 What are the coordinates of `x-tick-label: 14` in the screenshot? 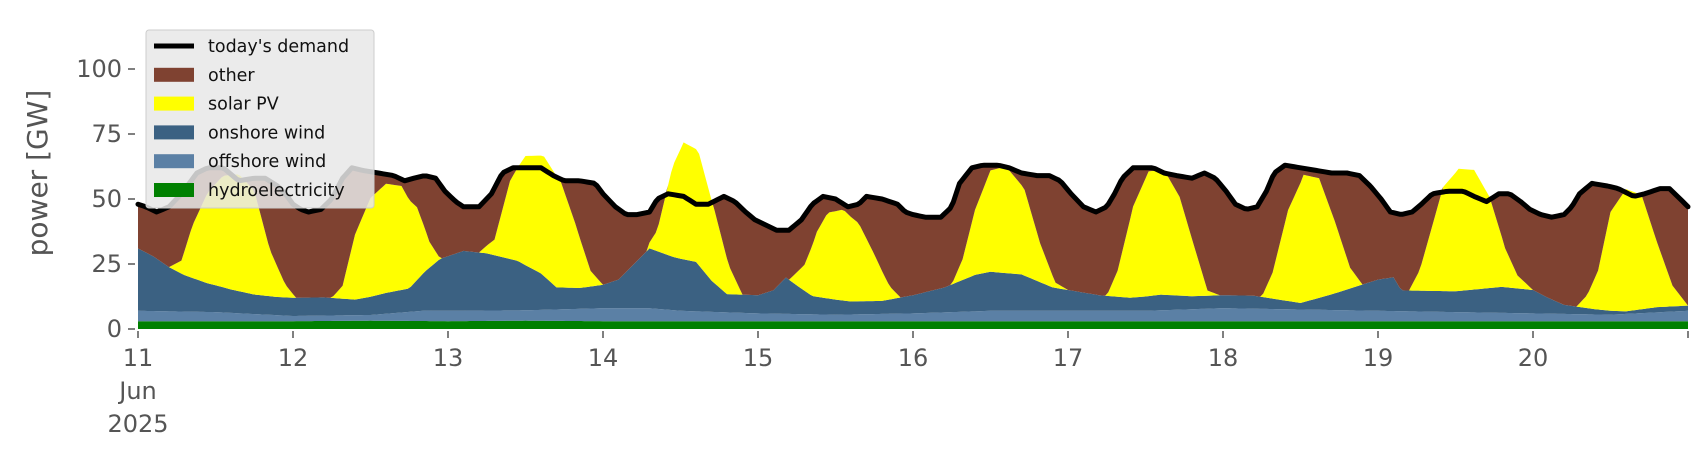 It's located at (603, 358).